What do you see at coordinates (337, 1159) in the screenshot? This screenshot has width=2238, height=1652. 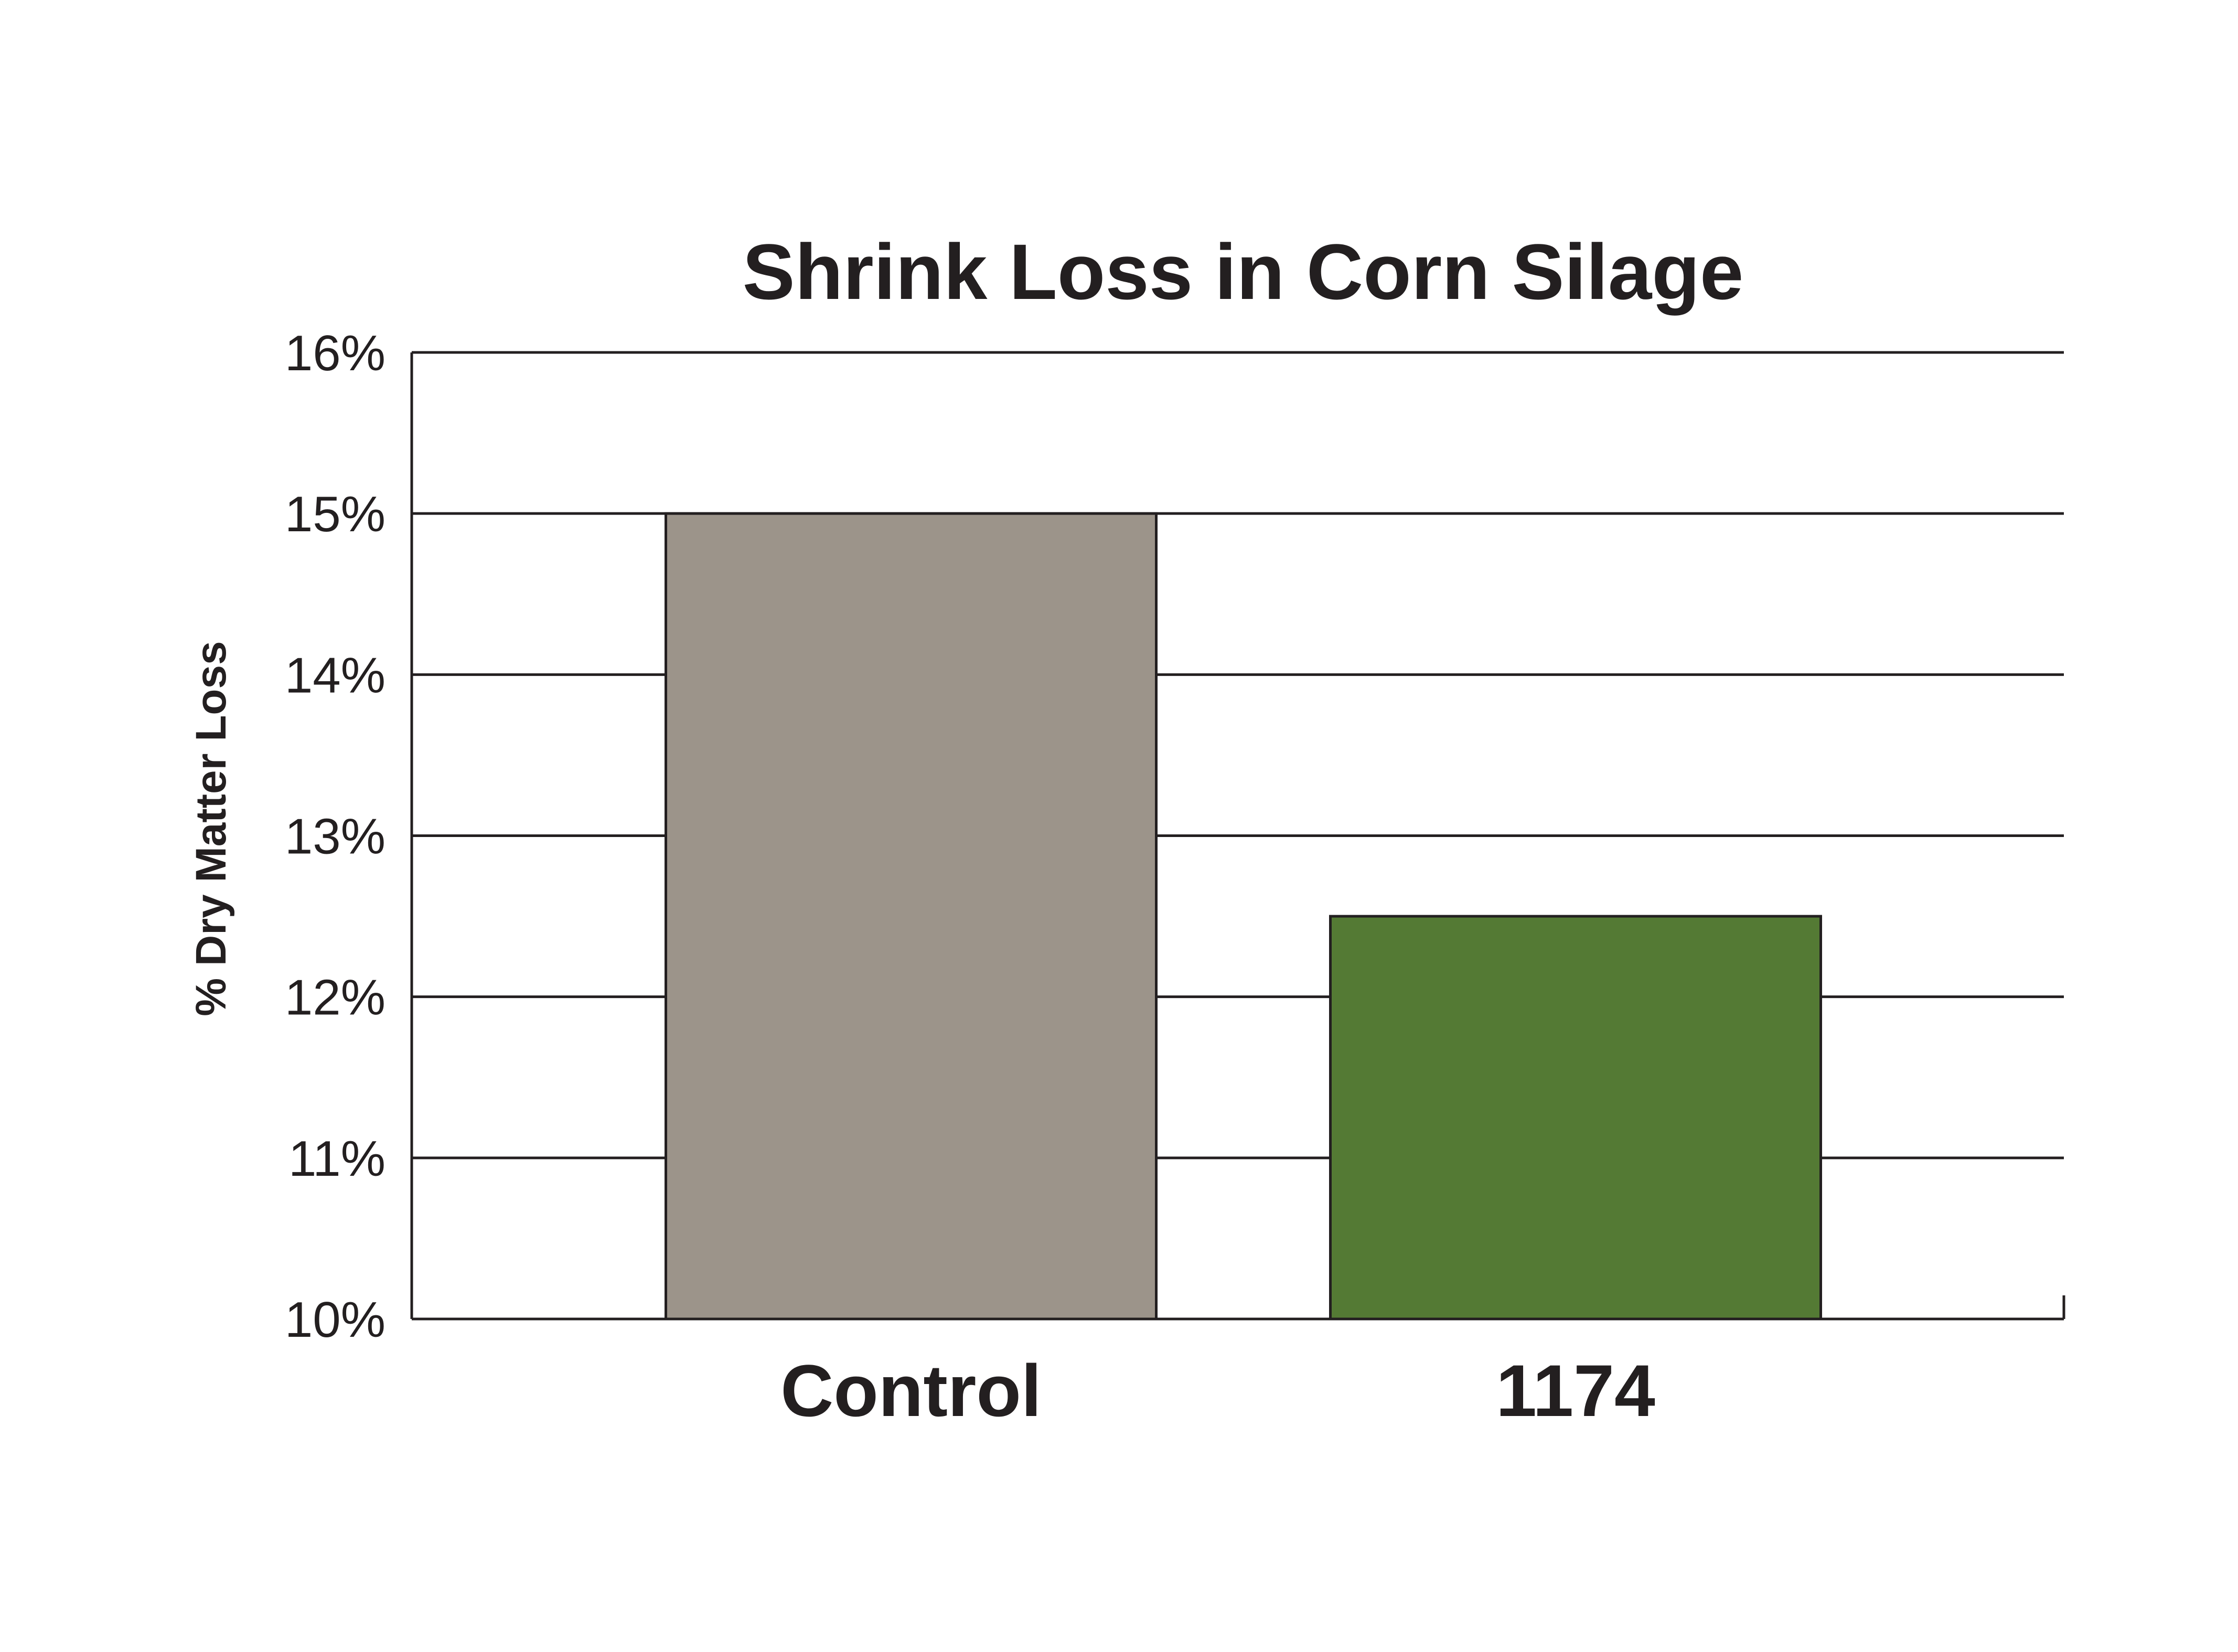 I see `y-tick-label: 11%` at bounding box center [337, 1159].